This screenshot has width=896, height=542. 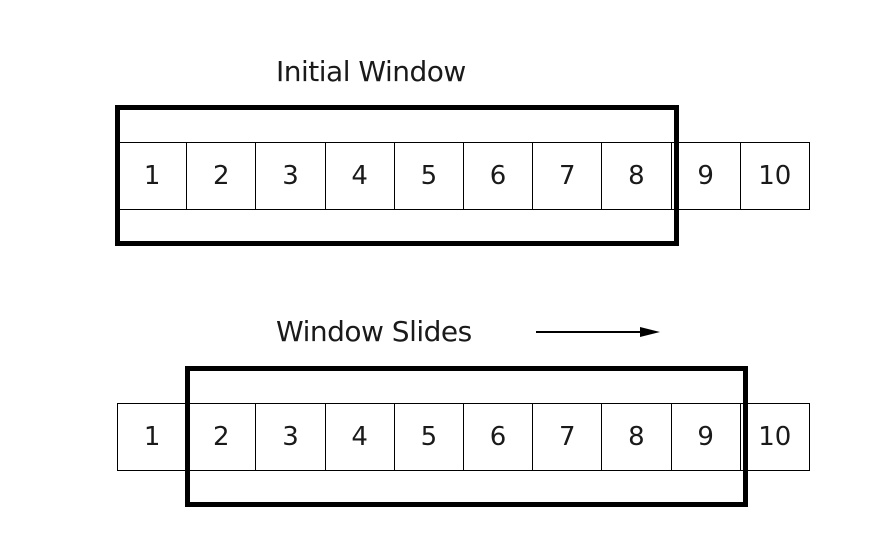 I want to click on sequence-row-slid: 1 2 3 4 5 6 7 8 9 10, so click(x=463, y=437).